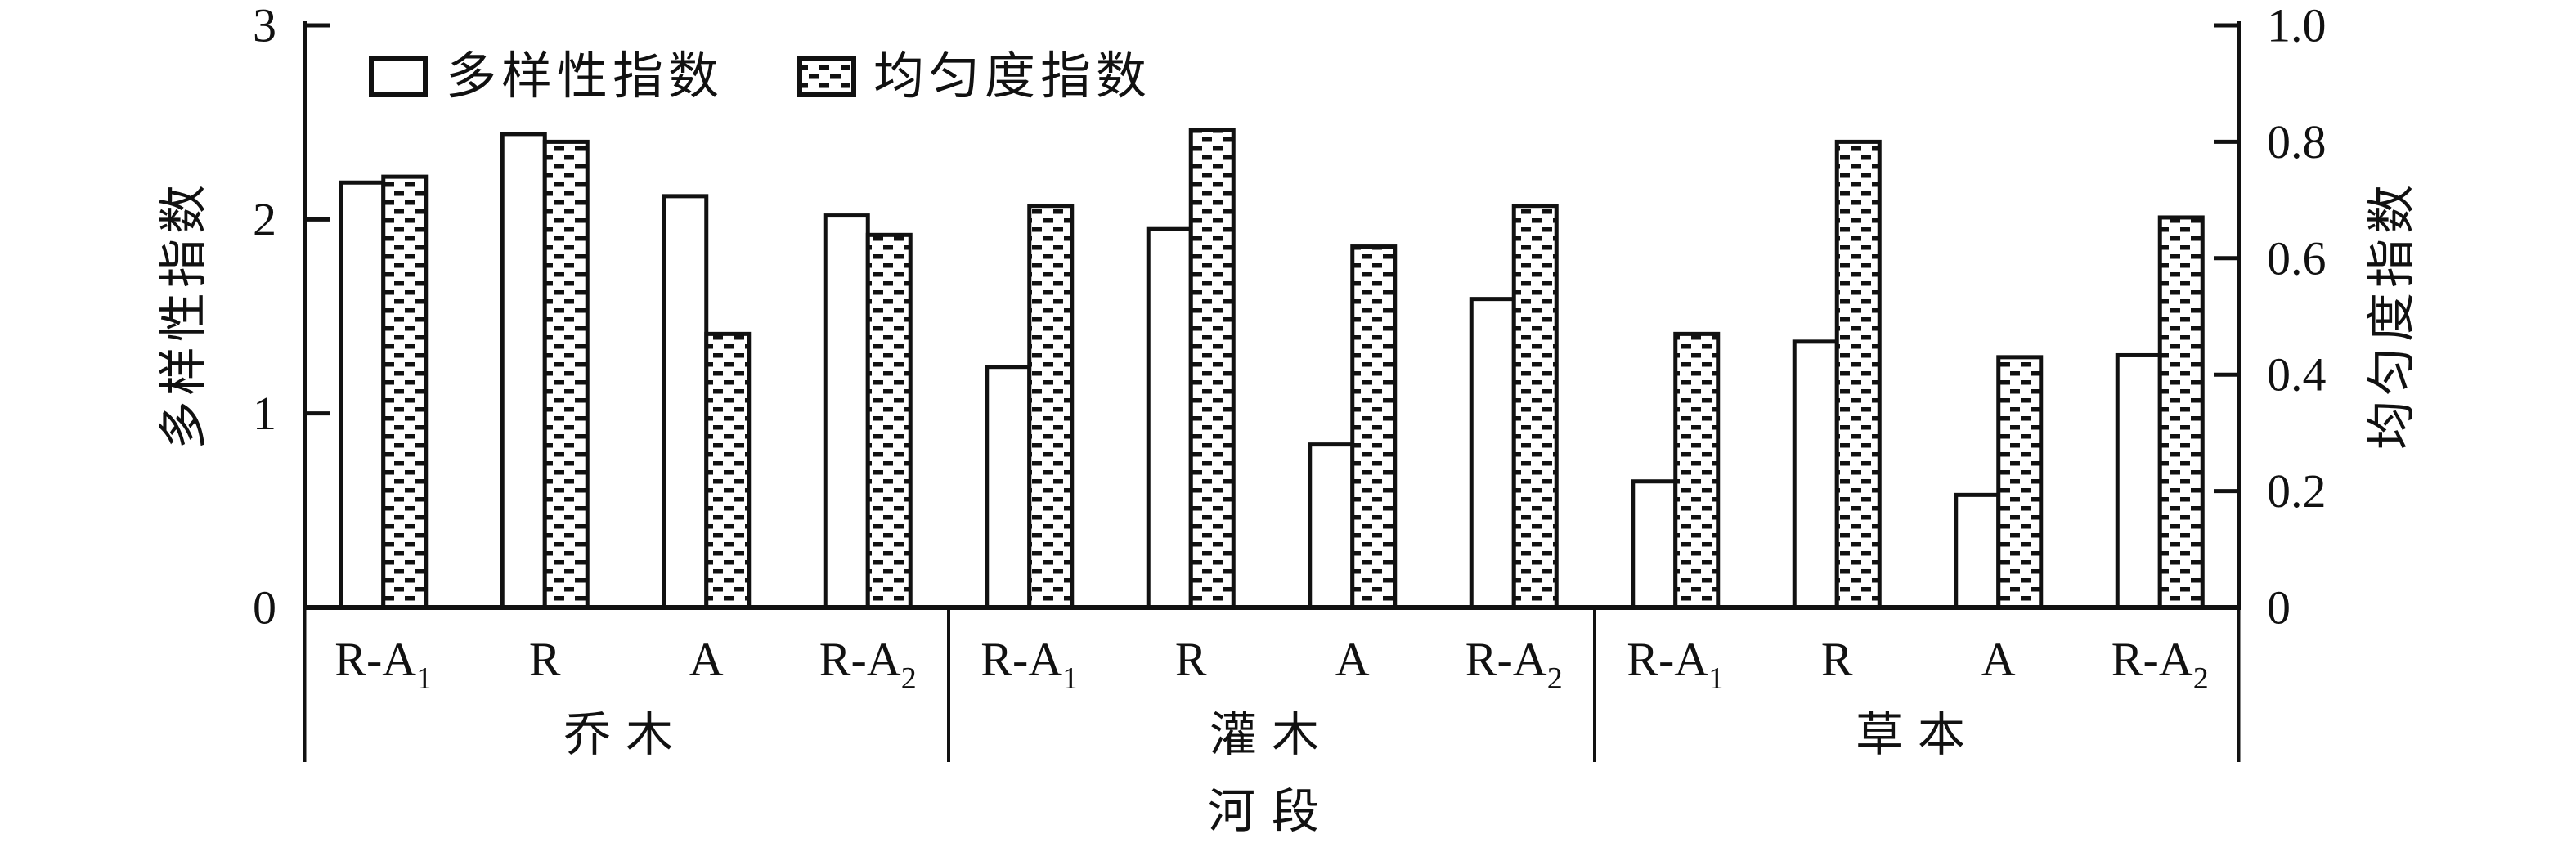  I want to click on legend: 多样性指数 均匀度指数, so click(760, 77).